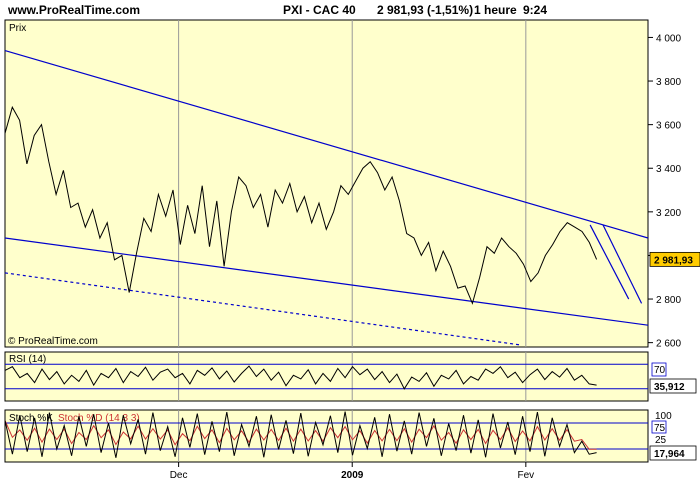 Image resolution: width=700 pixels, height=500 pixels. Describe the element at coordinates (668, 38) in the screenshot. I see `price-tick-label: 4 000` at that location.